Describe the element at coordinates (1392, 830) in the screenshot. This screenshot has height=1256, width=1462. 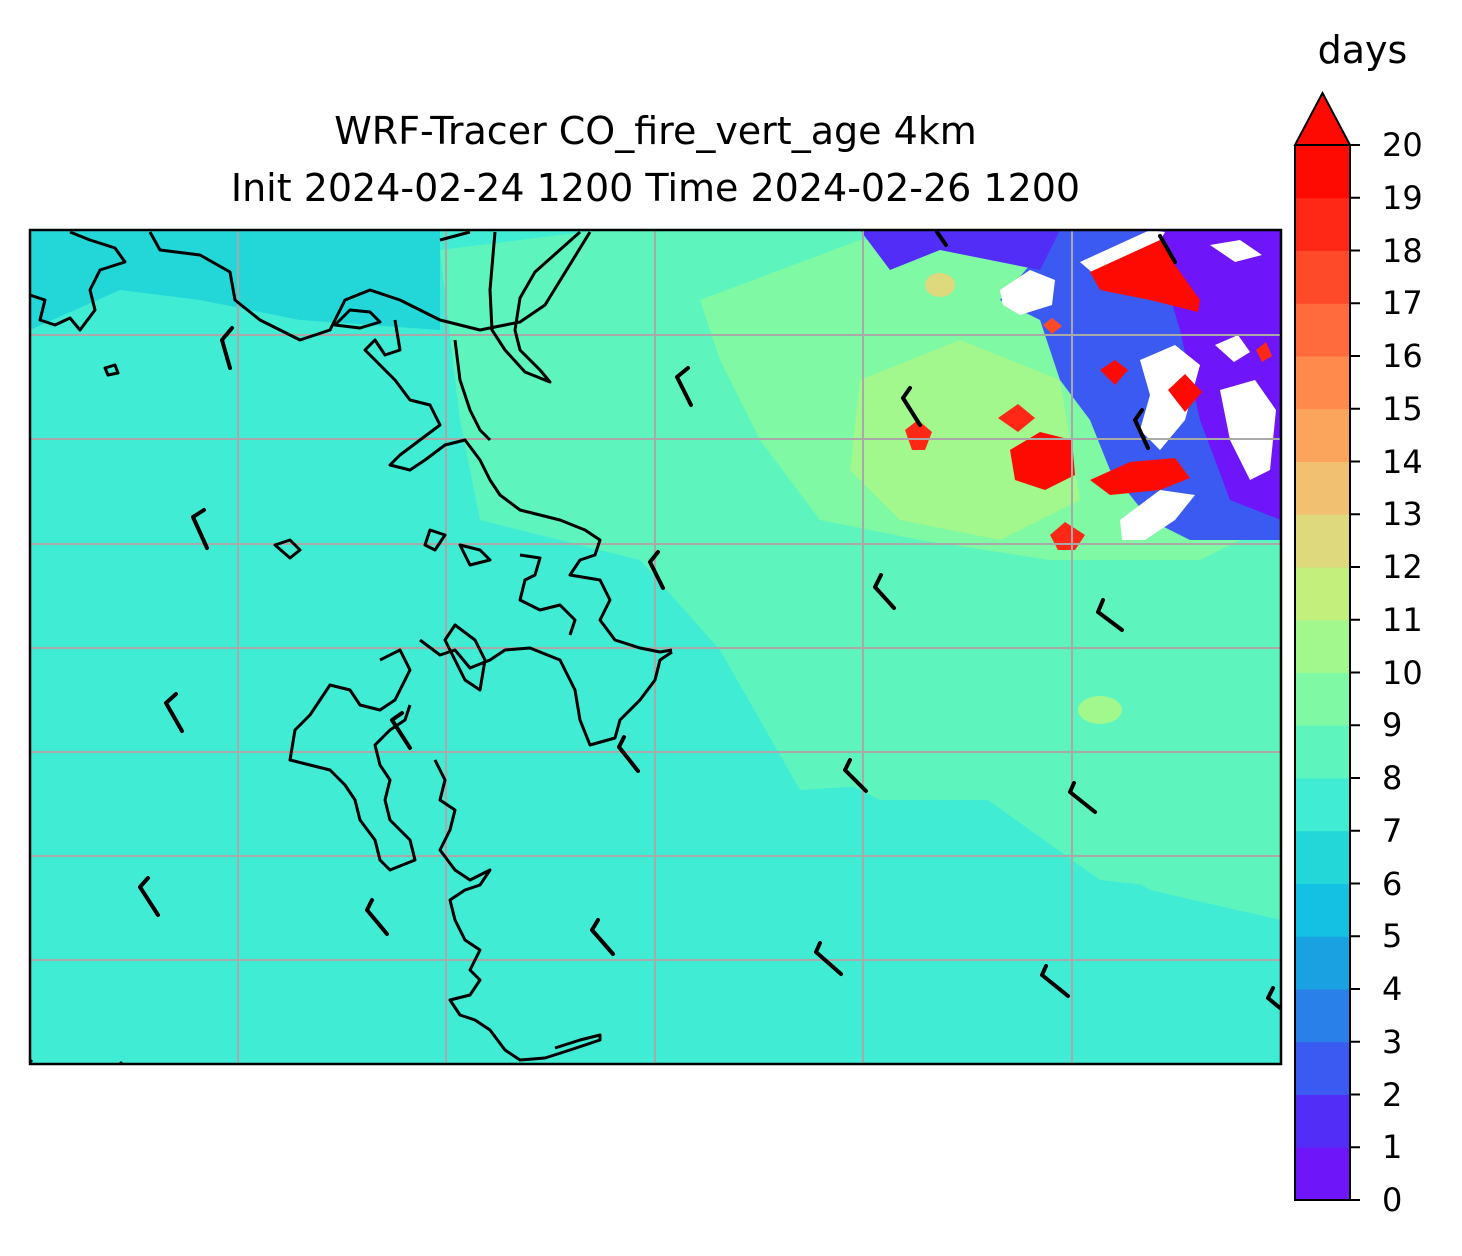
I see `colorbar-tick-label: 7` at that location.